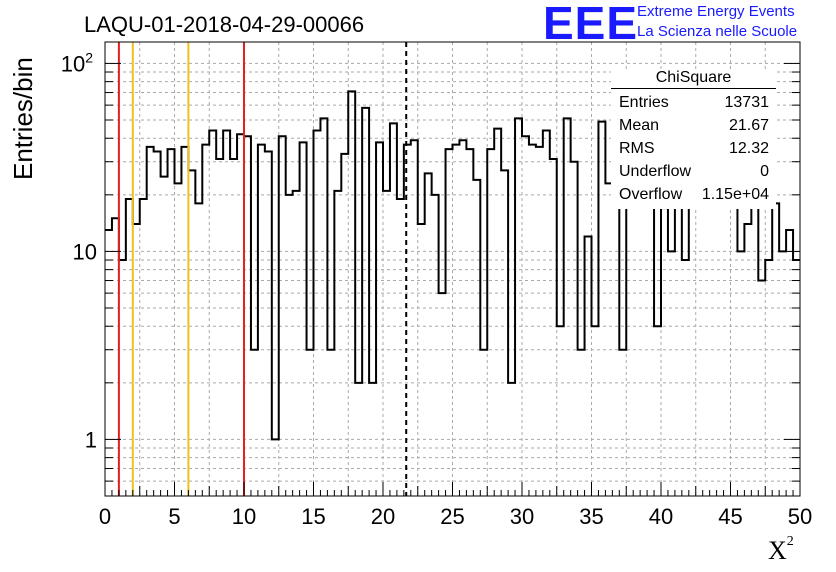 This screenshot has width=836, height=572. I want to click on y-tick-label: 1, so click(91, 439).